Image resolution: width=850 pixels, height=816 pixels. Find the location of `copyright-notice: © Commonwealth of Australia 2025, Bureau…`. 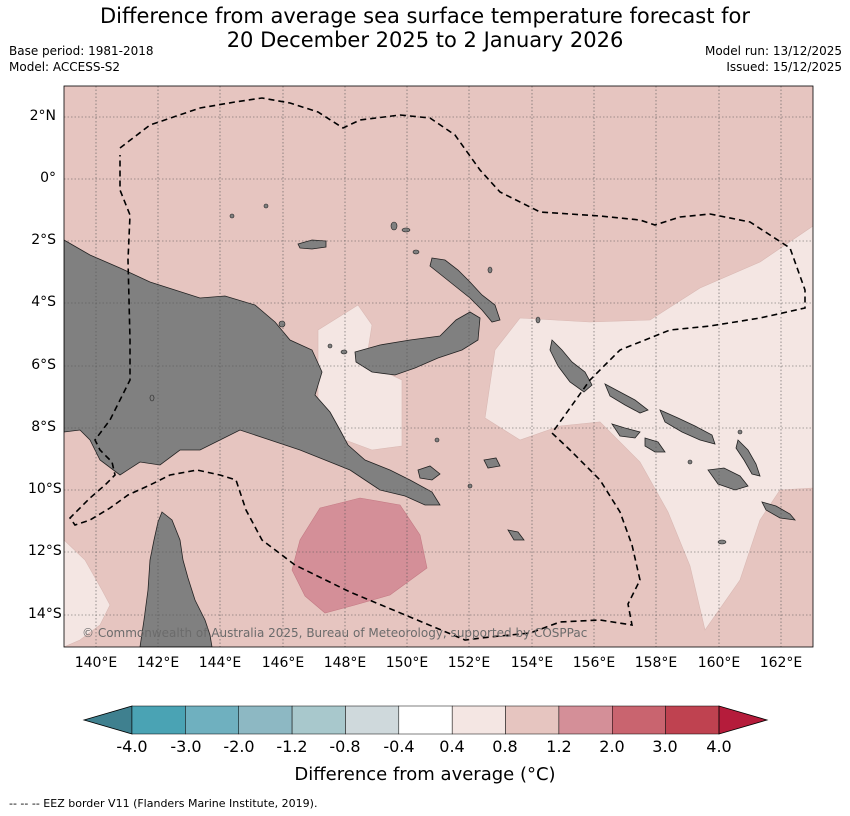

copyright-notice: © Commonwealth of Australia 2025, Bureau… is located at coordinates (335, 633).